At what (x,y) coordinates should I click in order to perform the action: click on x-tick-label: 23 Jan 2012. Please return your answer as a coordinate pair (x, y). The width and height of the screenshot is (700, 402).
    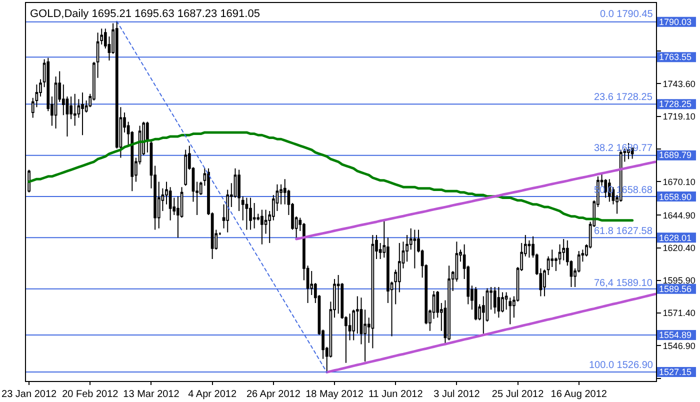
    Looking at the image, I should click on (30, 394).